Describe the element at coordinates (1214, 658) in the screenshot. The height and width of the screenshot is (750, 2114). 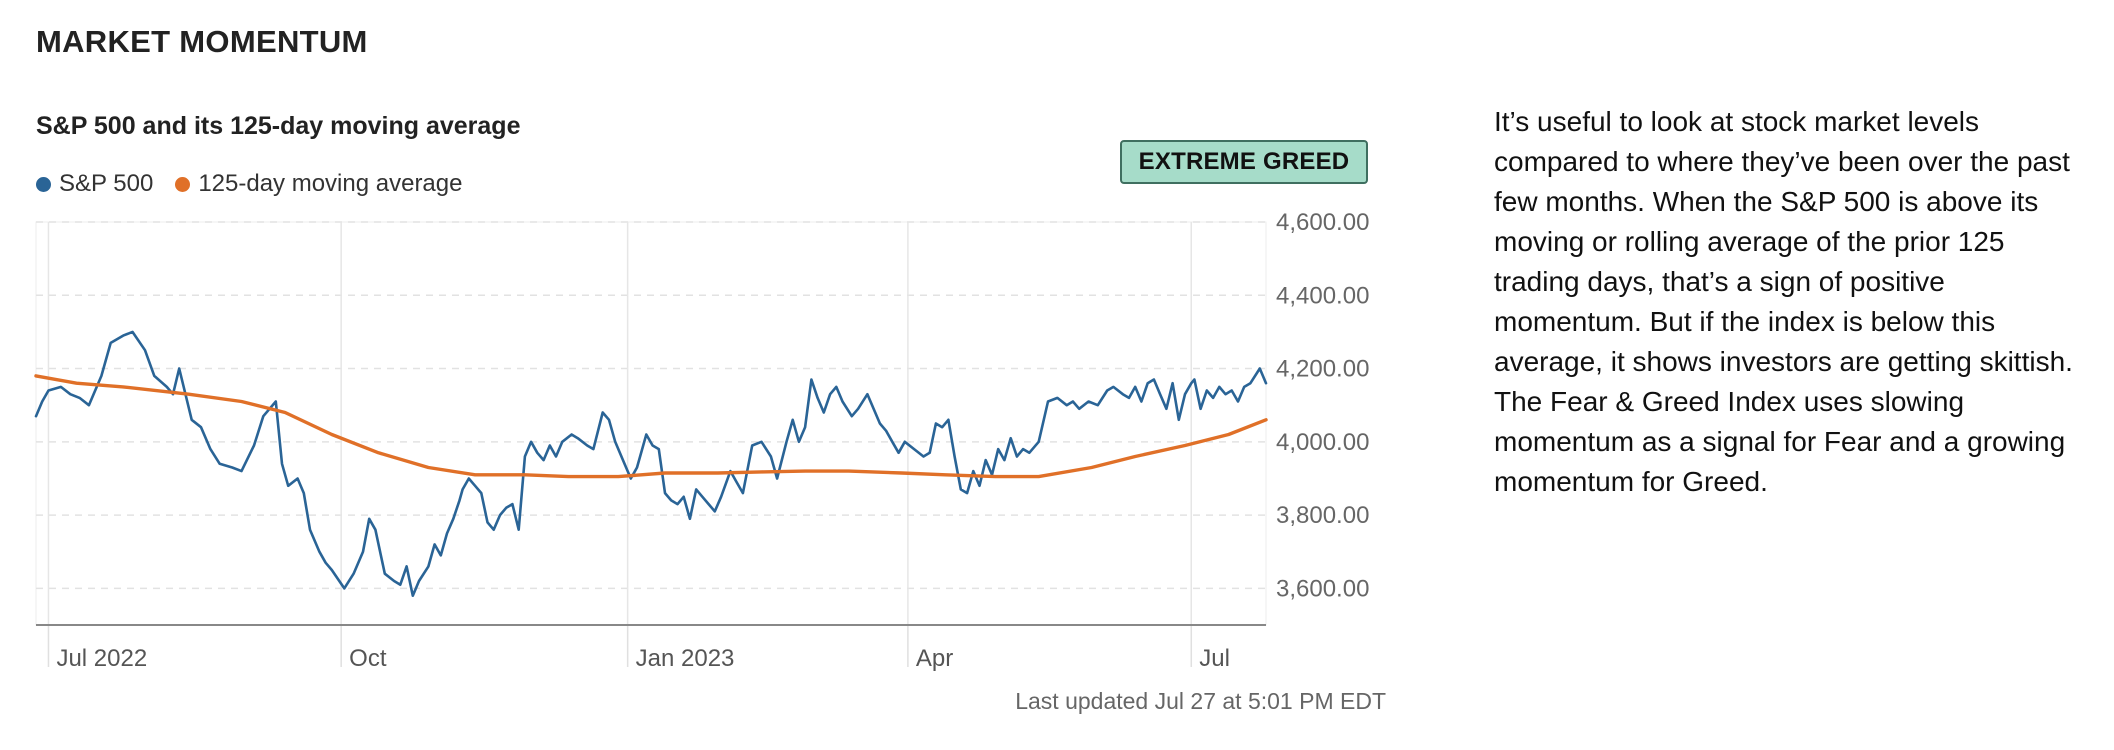
I see `x-tick-label: Jul` at that location.